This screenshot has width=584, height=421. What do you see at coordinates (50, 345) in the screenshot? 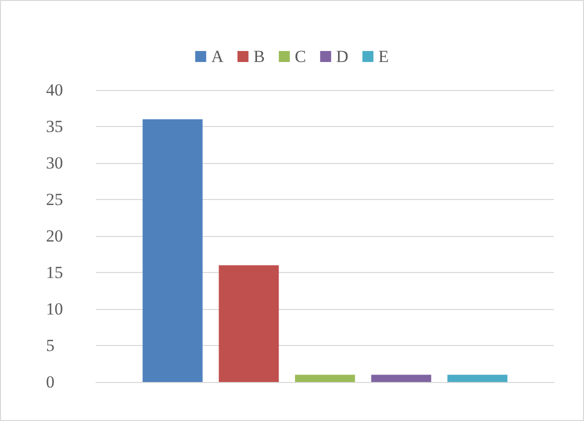
I see `y-tick-label: 5` at bounding box center [50, 345].